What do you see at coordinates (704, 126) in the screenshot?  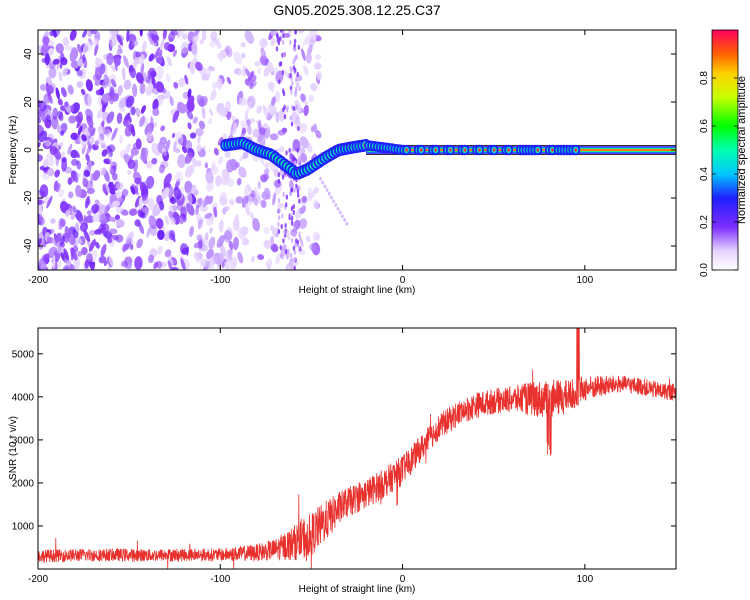 I see `colorbar-tick-label: 0.6` at bounding box center [704, 126].